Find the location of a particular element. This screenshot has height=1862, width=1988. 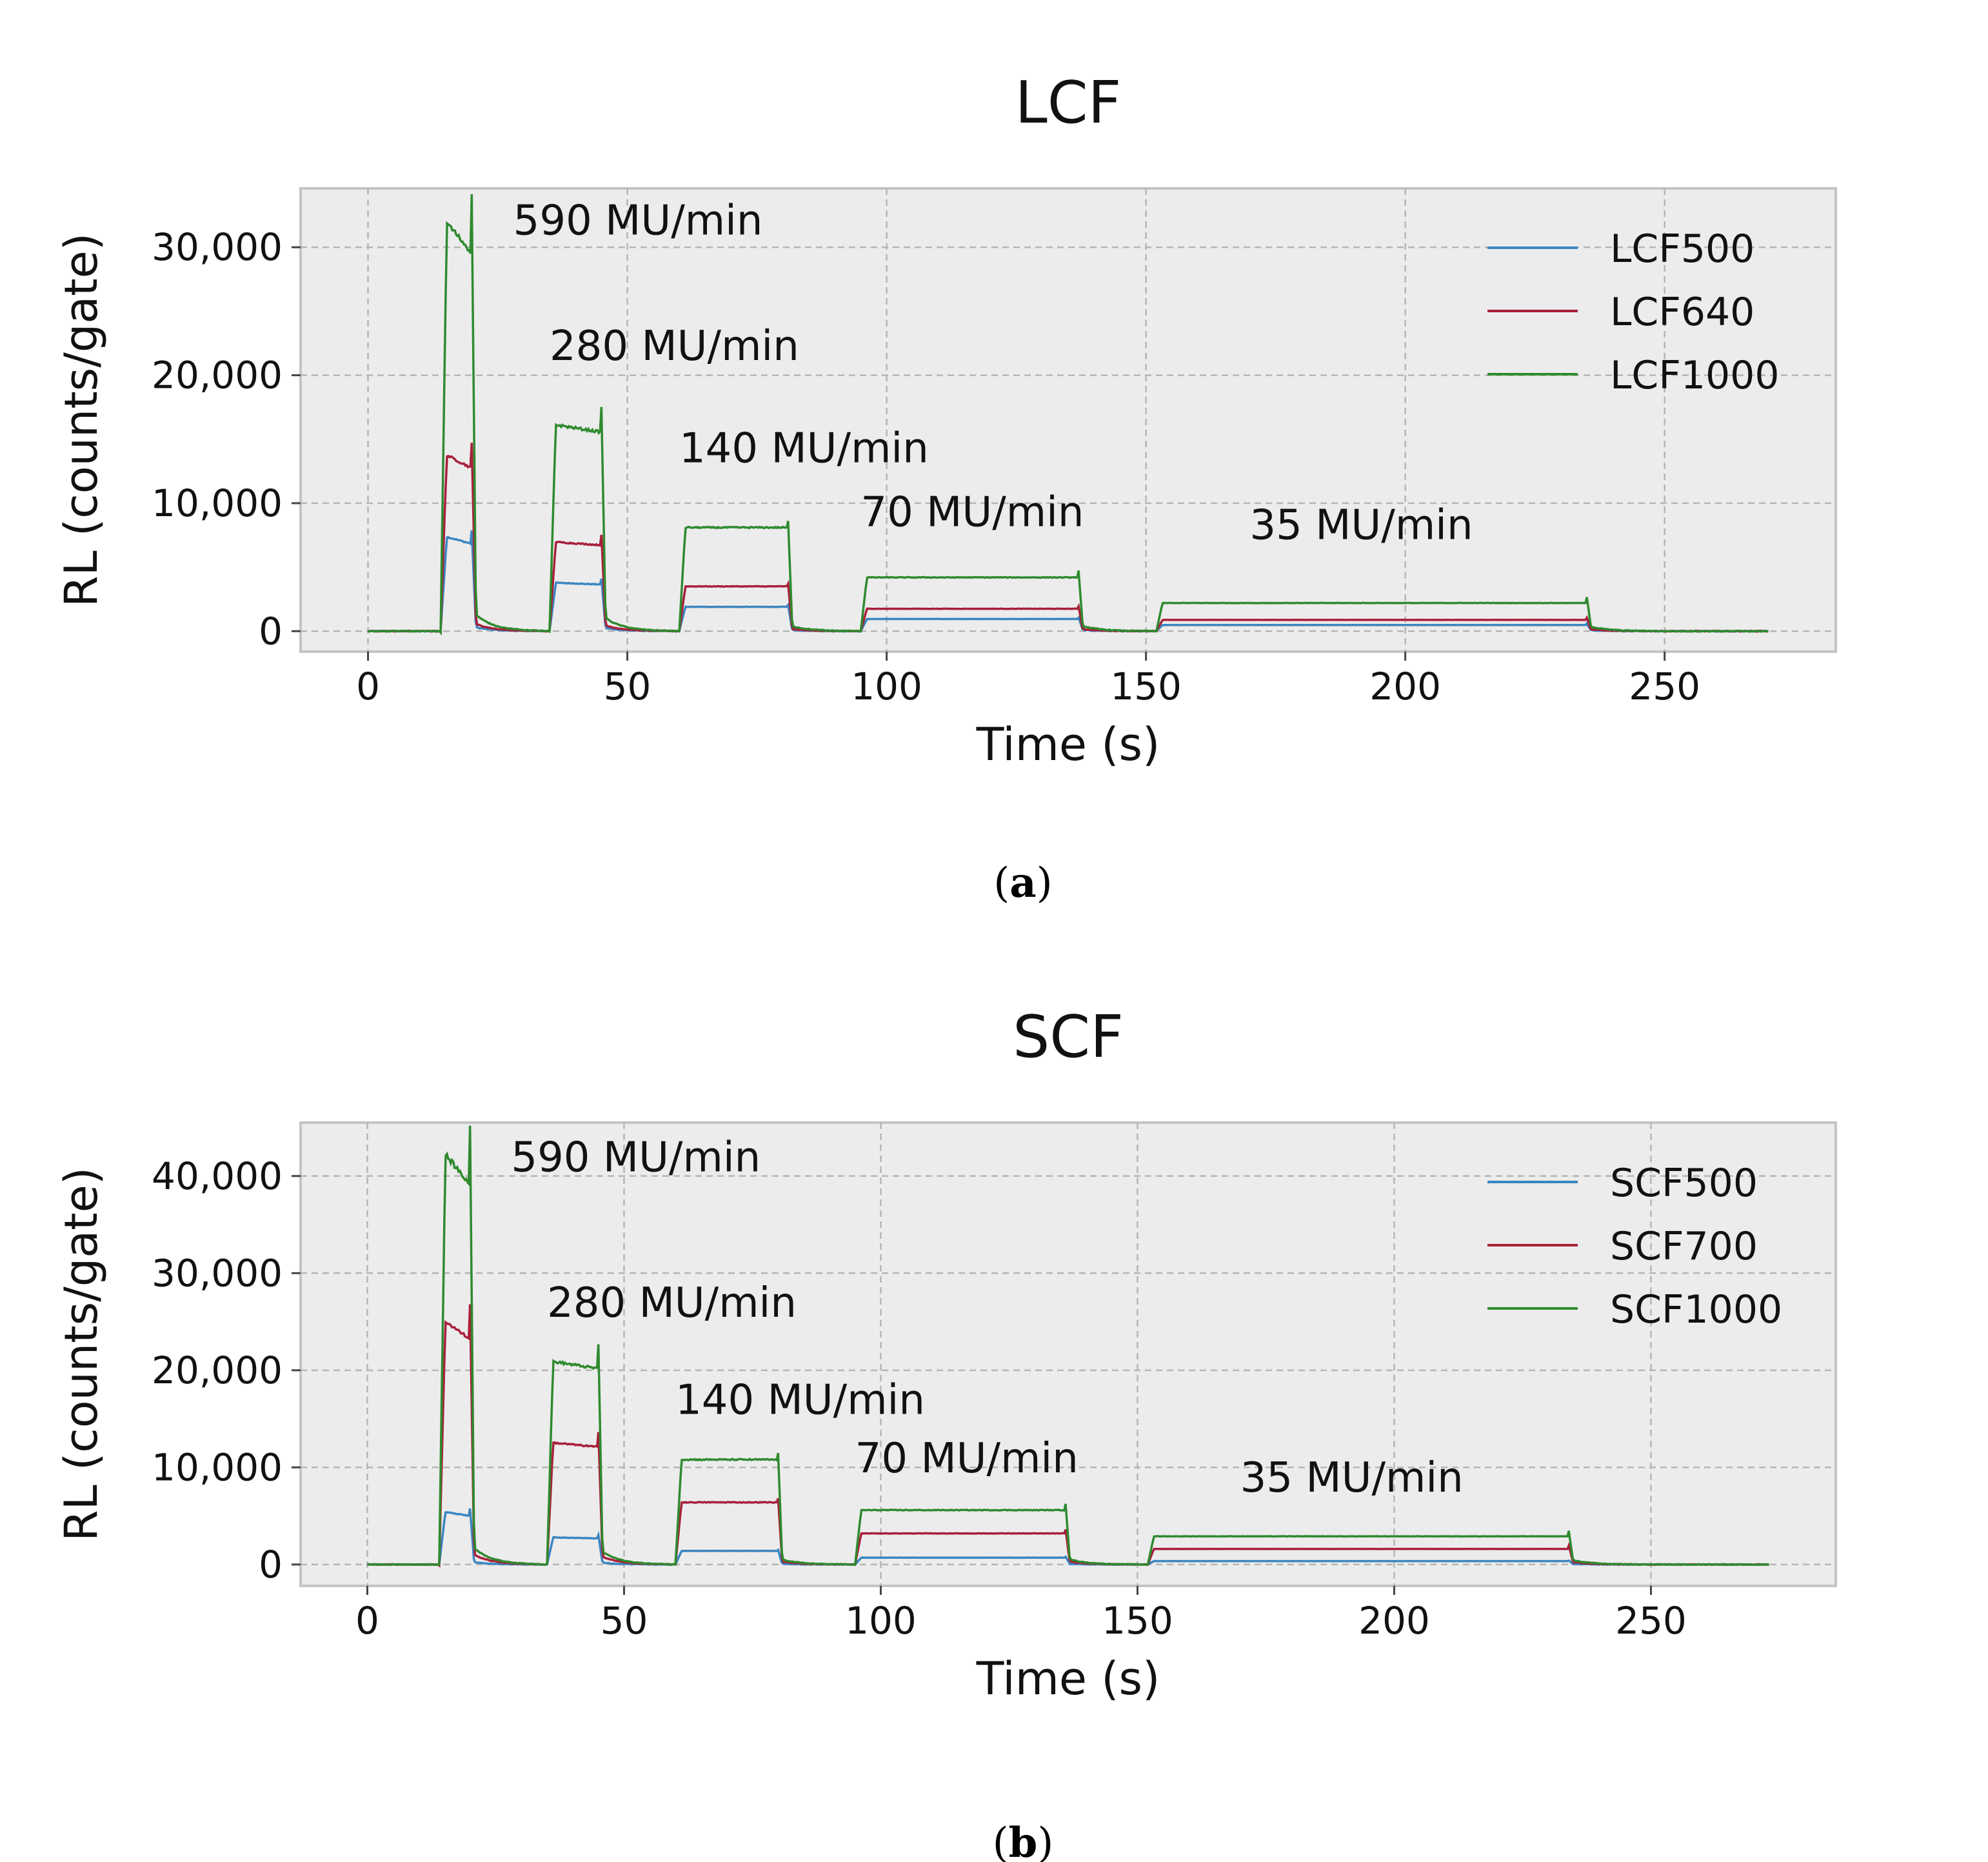

panel-caption: (a) is located at coordinates (1022, 883).